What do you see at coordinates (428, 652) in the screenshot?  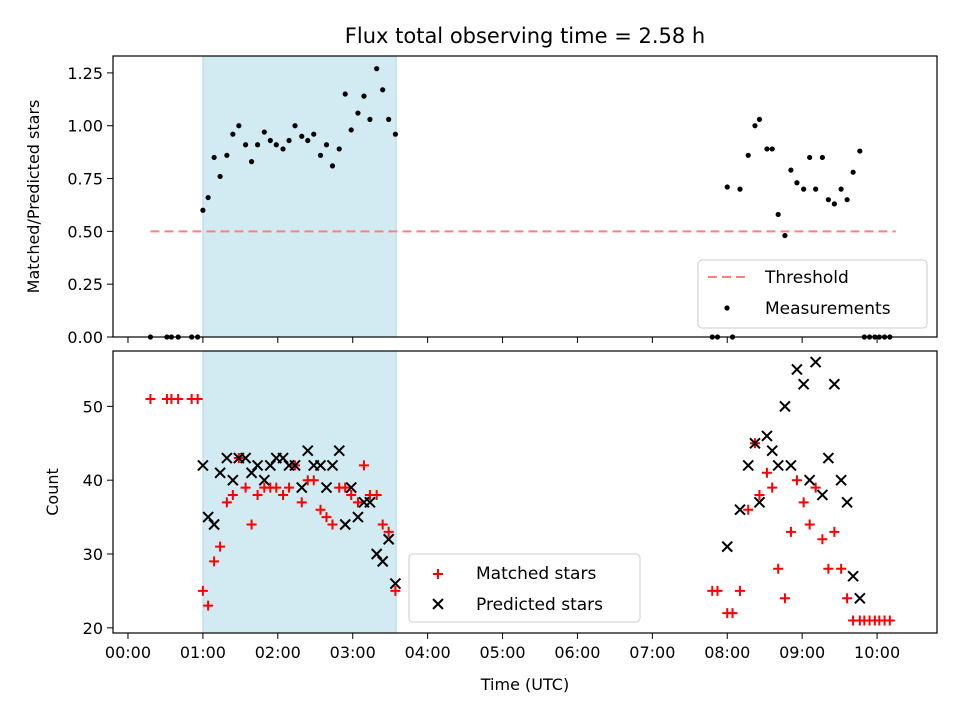 I see `x-tick-label: 04:00` at bounding box center [428, 652].